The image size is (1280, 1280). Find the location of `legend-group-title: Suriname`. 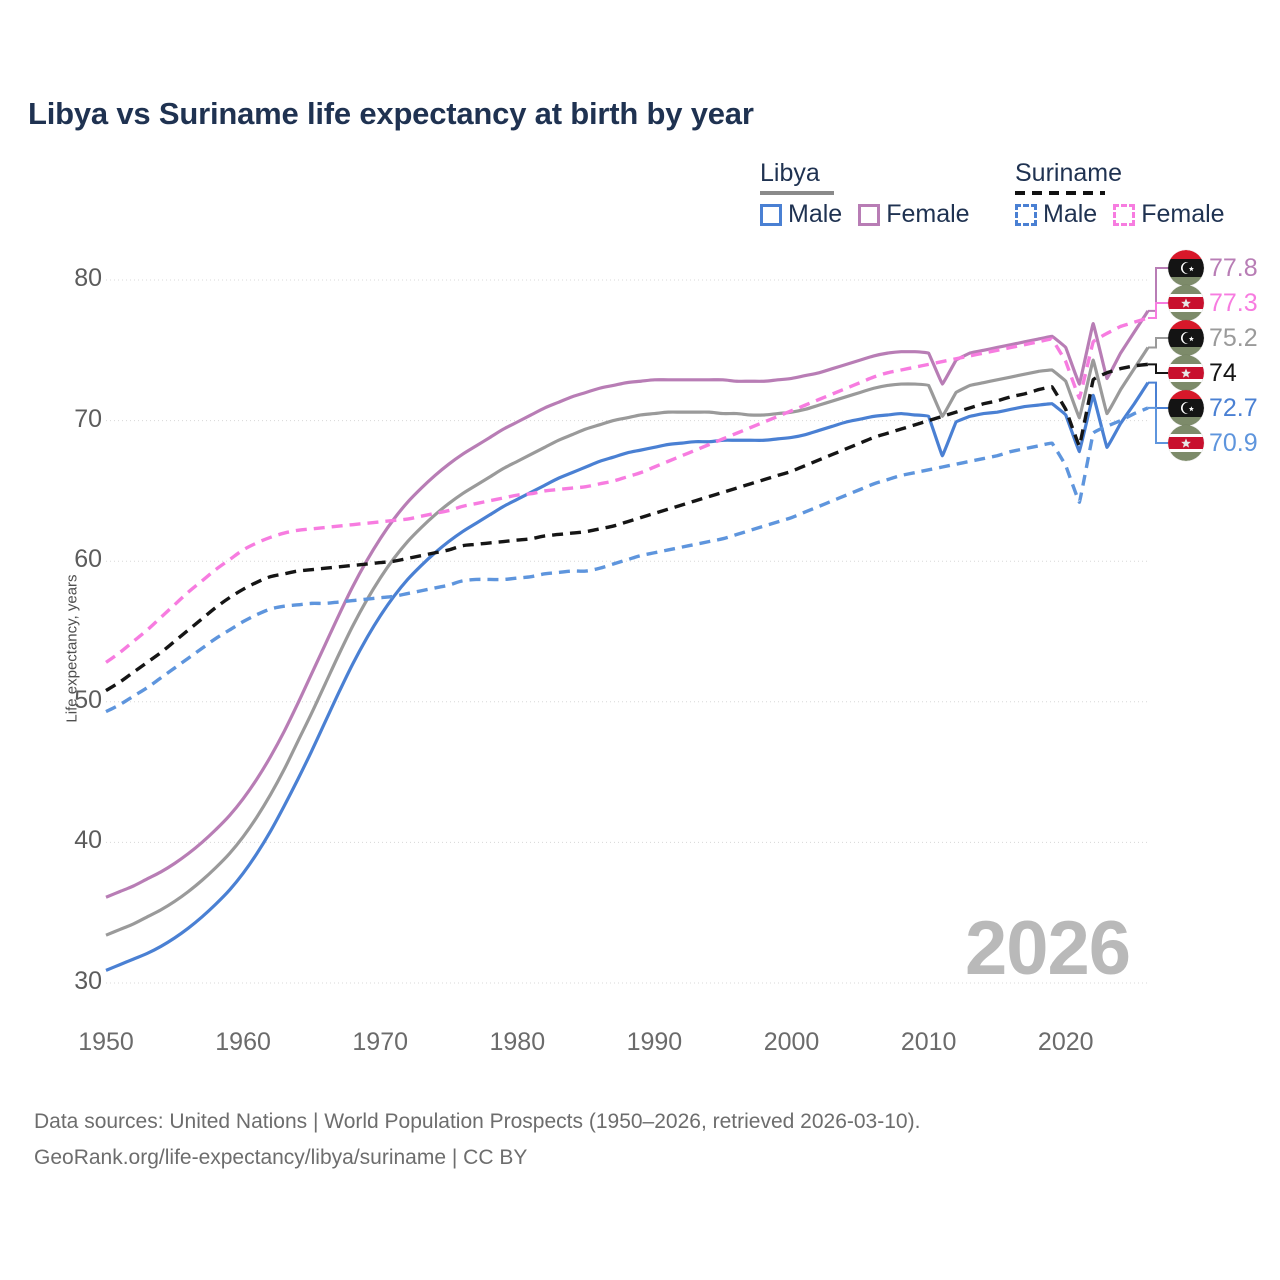

legend-group-title: Suriname is located at coordinates (1068, 173).